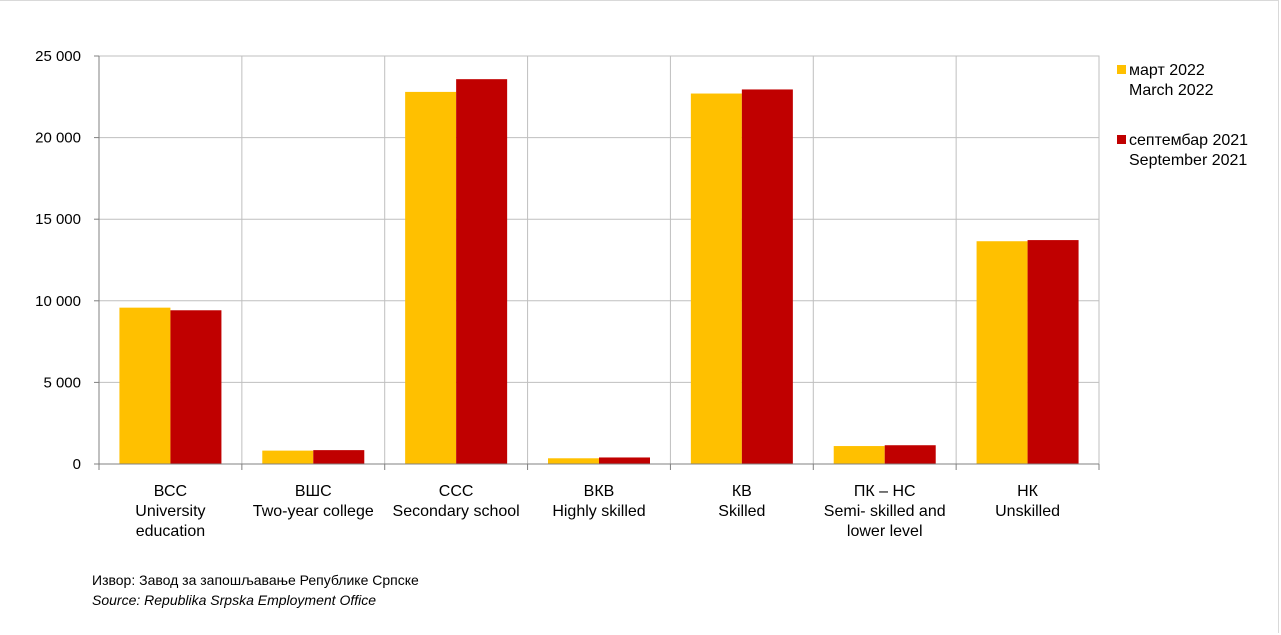 This screenshot has width=1281, height=635. I want to click on x-category-label-line: ВКВ, so click(599, 491).